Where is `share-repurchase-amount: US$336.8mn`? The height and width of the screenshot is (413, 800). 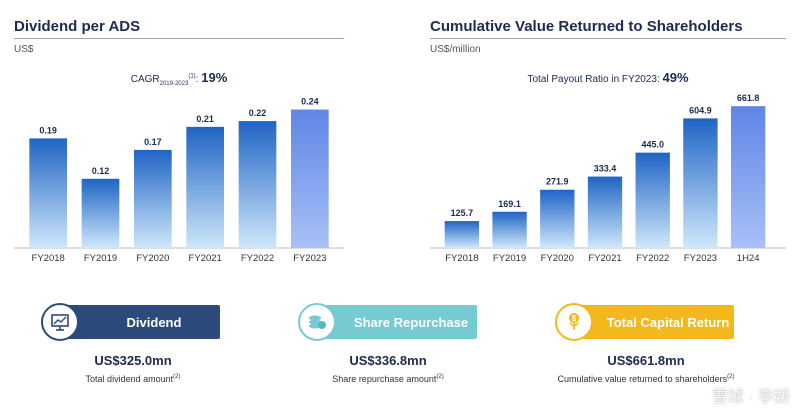 share-repurchase-amount: US$336.8mn is located at coordinates (388, 360).